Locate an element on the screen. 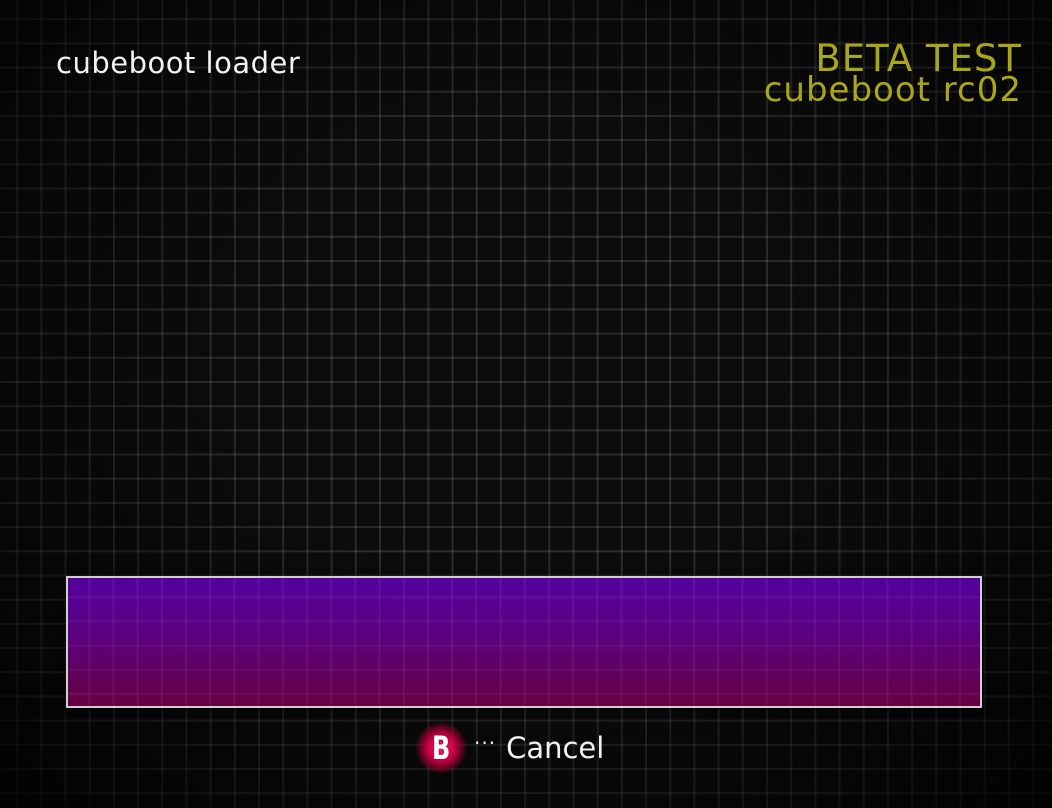  app-title: cubeboot loader is located at coordinates (178, 63).